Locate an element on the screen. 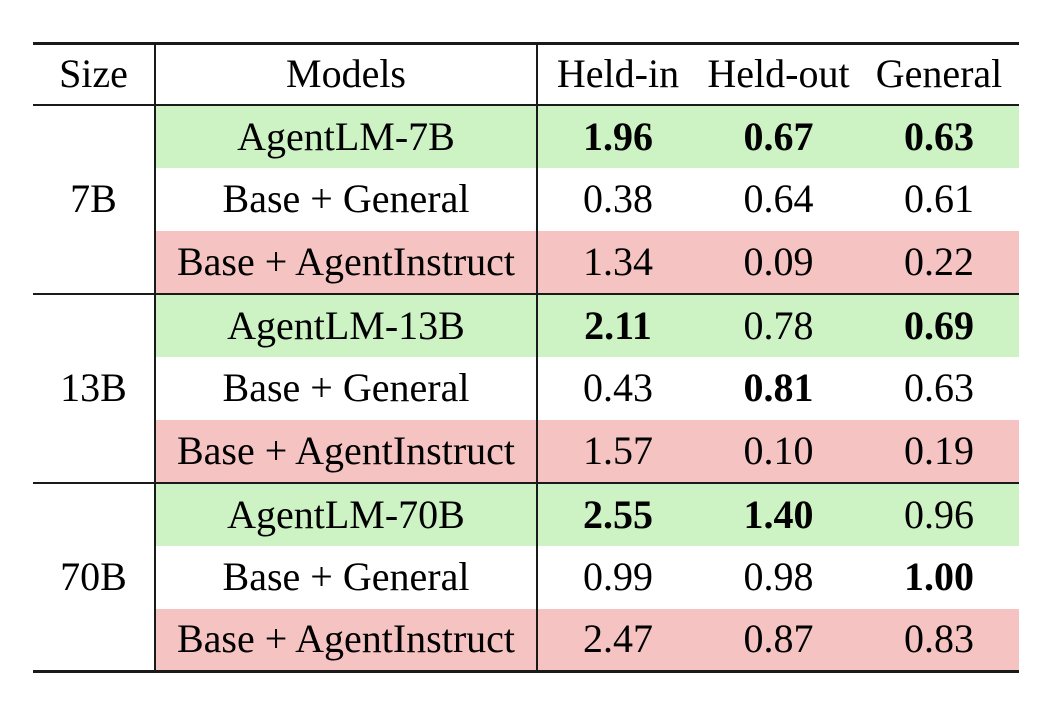  table-row: Base + AgentInstruct 1.34 0.09 0.22 is located at coordinates (526, 262).